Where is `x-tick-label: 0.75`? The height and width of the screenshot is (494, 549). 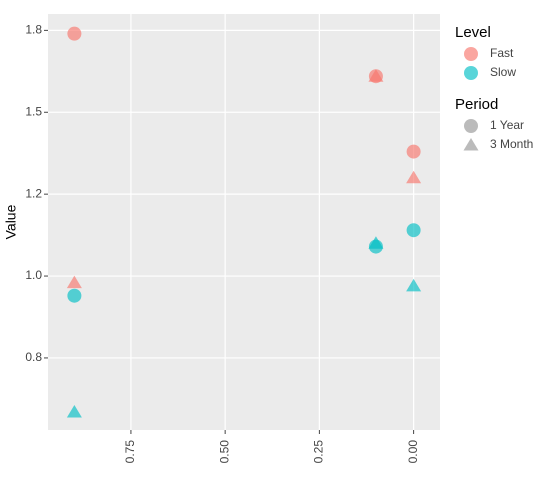
x-tick-label: 0.75 is located at coordinates (130, 452).